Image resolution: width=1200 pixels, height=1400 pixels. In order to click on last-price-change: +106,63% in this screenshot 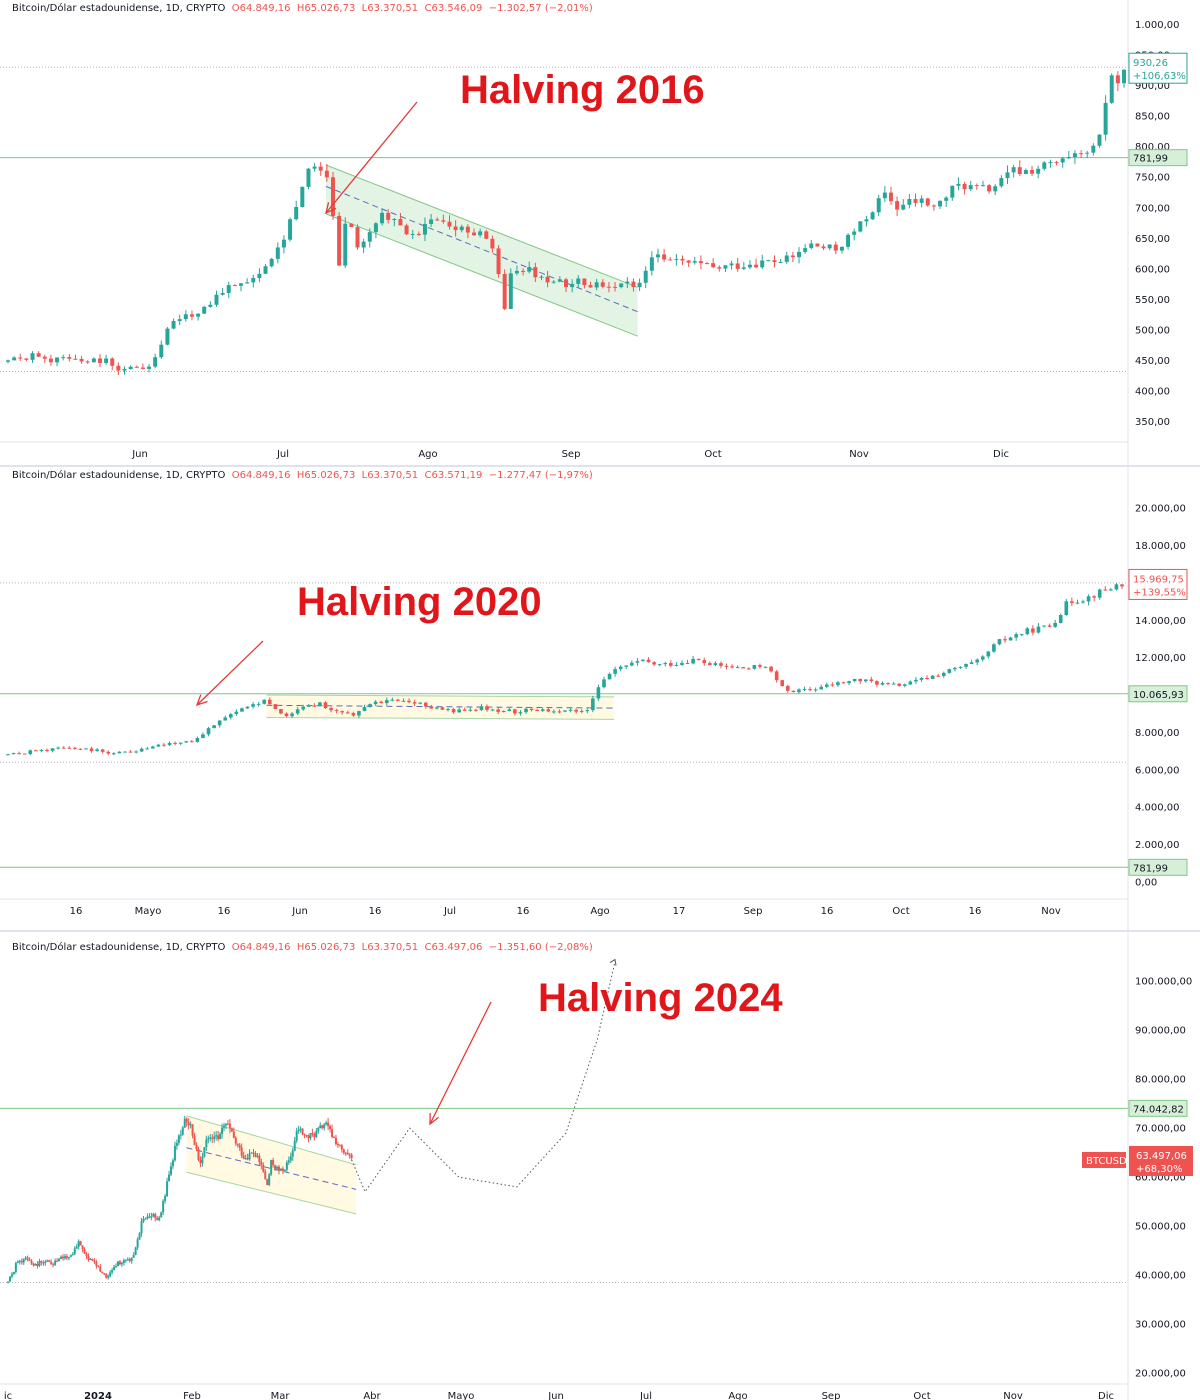, I will do `click(1159, 76)`.